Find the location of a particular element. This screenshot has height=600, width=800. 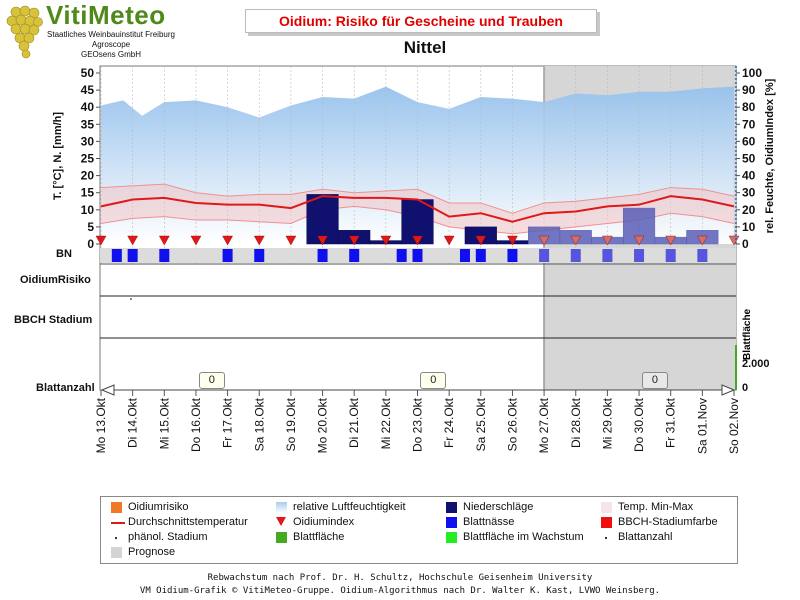

right-tick-label: 80 is located at coordinates (749, 107).